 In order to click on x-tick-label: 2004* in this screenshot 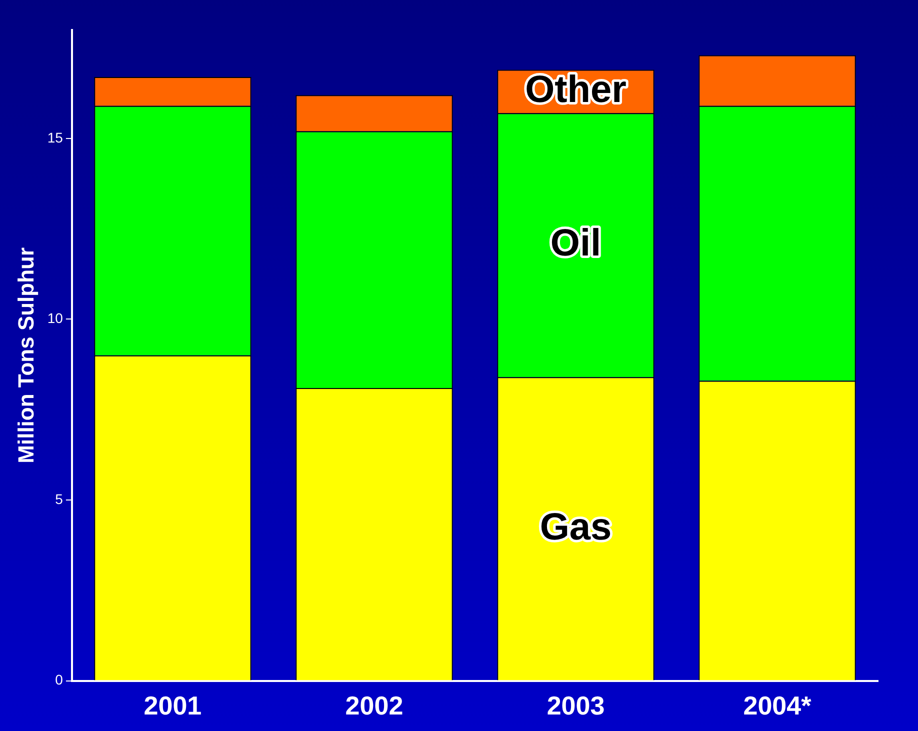, I will do `click(777, 705)`.